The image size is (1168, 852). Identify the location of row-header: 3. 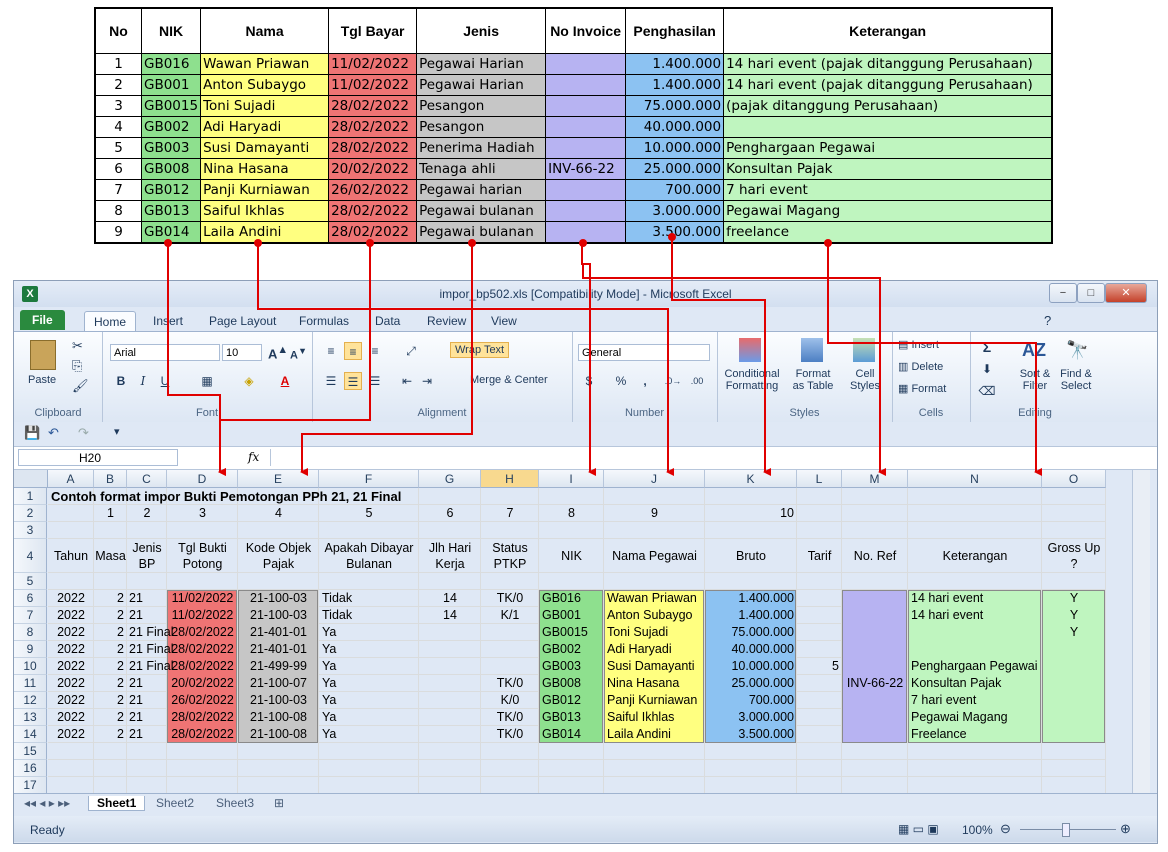
(30, 530).